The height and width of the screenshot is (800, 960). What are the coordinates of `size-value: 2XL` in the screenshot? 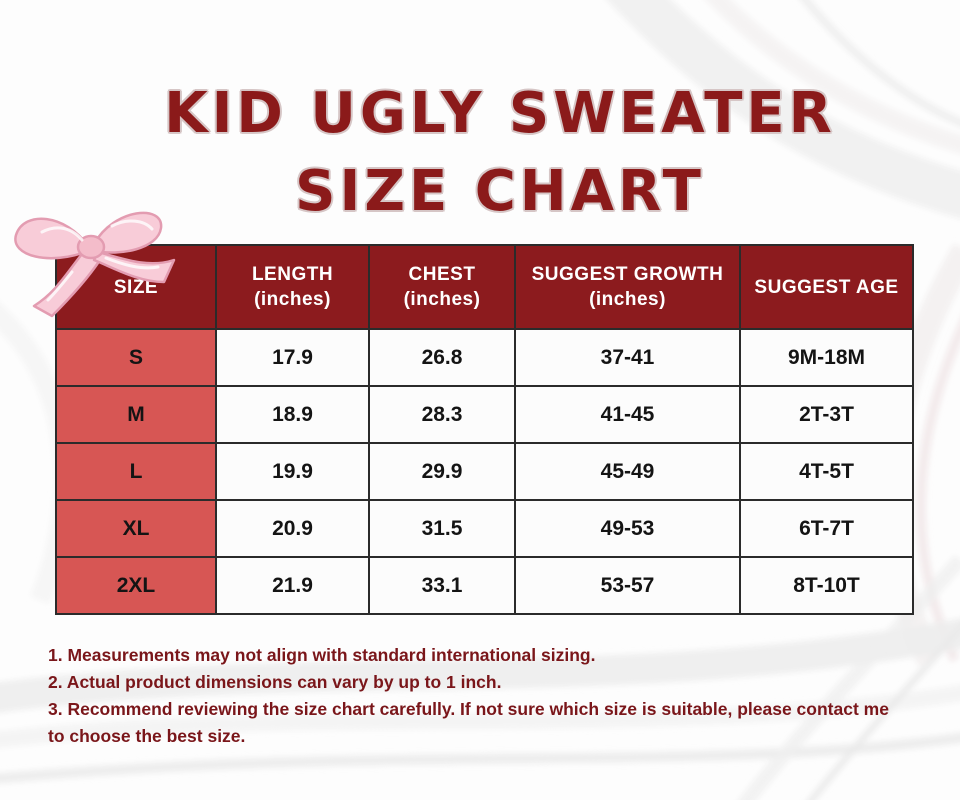 It's located at (136, 585).